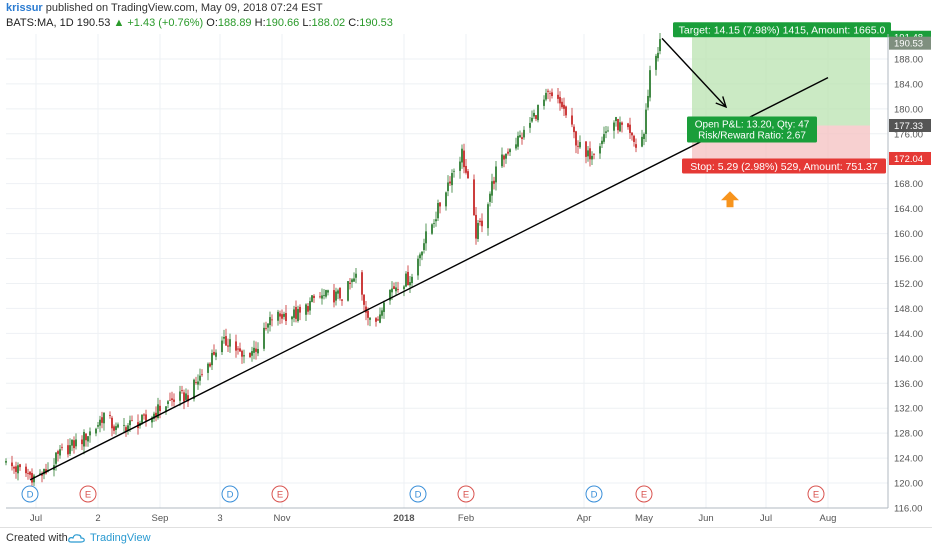  Describe the element at coordinates (93, 23) in the screenshot. I see `last-price: 190.53` at that location.